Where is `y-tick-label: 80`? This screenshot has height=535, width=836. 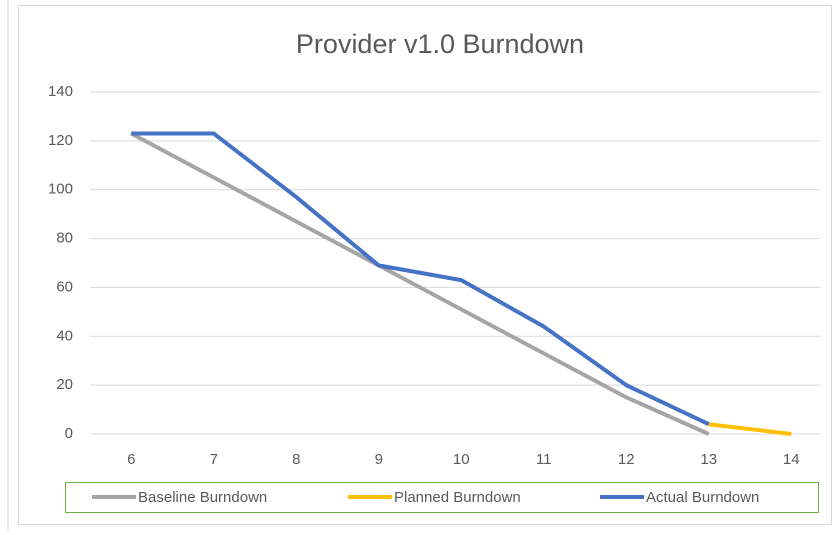
y-tick-label: 80 is located at coordinates (64, 238).